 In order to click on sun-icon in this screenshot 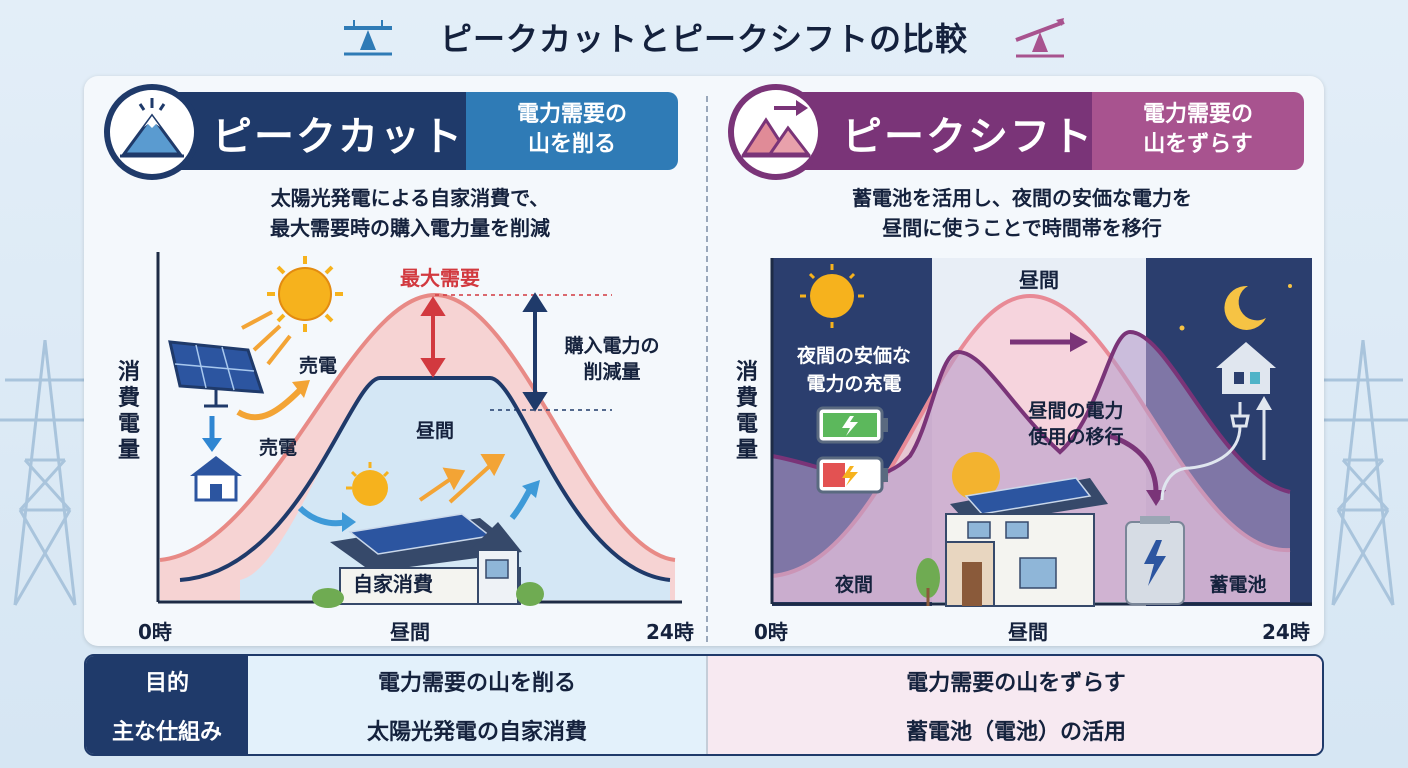, I will do `click(305, 294)`.